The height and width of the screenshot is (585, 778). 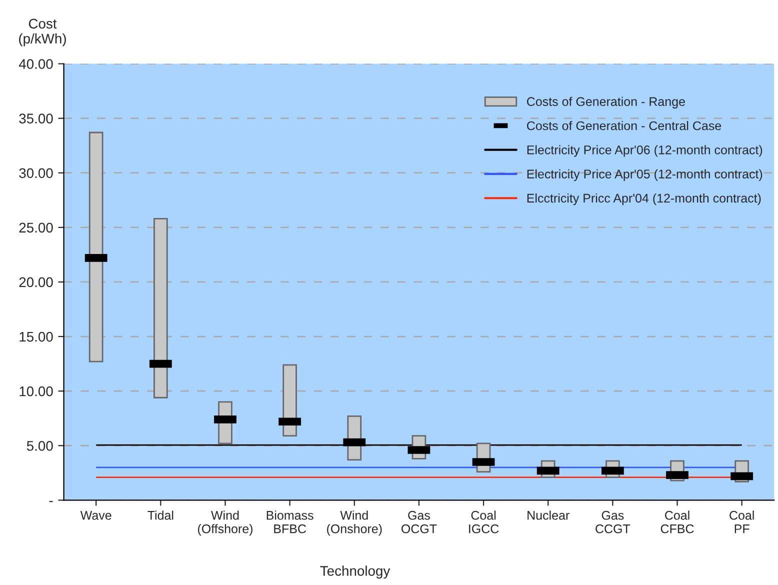 I want to click on x-tick-label: Gas CCGT, so click(x=613, y=522).